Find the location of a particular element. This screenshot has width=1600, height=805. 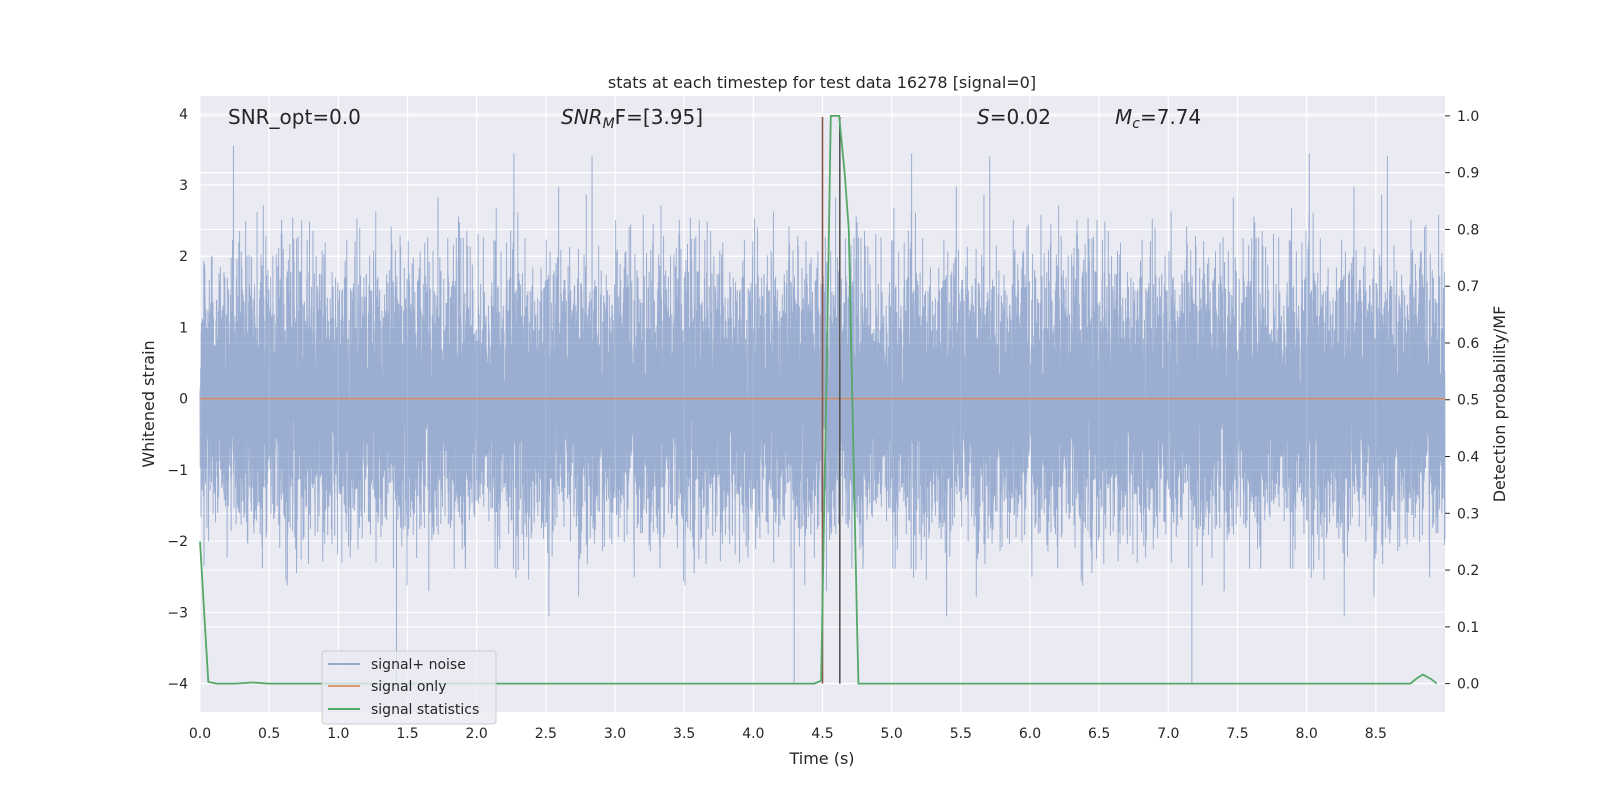

y2-tick-label: 0.4 is located at coordinates (1468, 458).